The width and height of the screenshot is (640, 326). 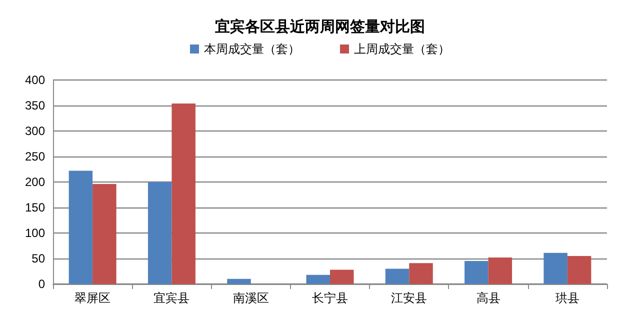 What do you see at coordinates (172, 298) in the screenshot?
I see `x-tick-label: 宜宾县` at bounding box center [172, 298].